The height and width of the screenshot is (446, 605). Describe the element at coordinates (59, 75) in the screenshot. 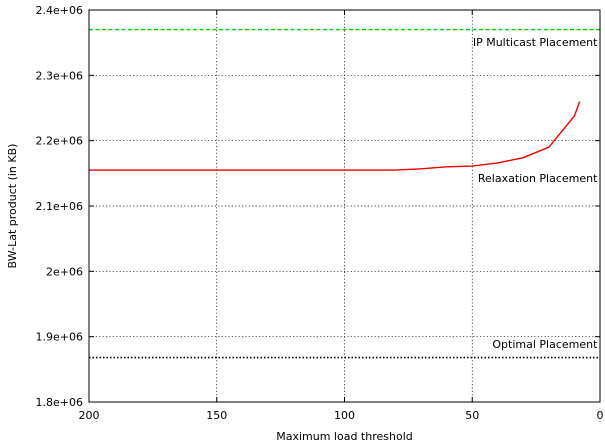

I see `y-tick-label: 2.3e+06` at that location.